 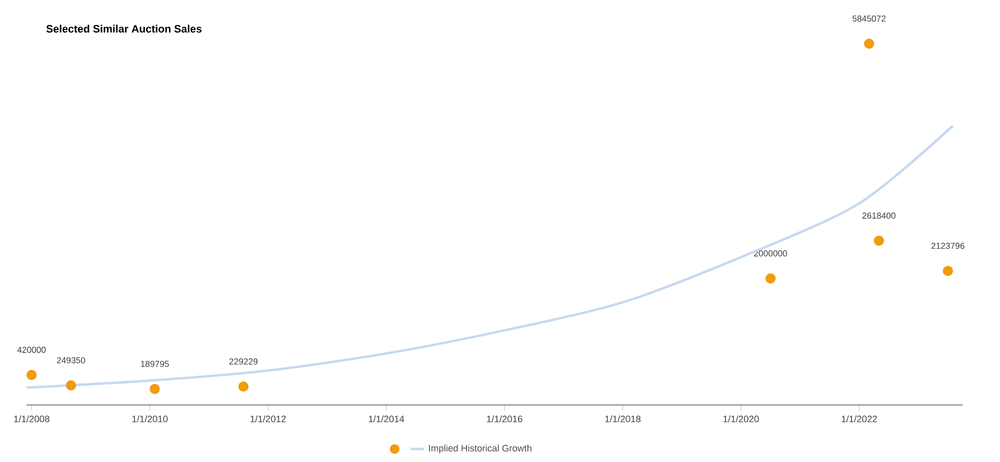 I want to click on x-tick-label: 1/1/2010, so click(x=150, y=418).